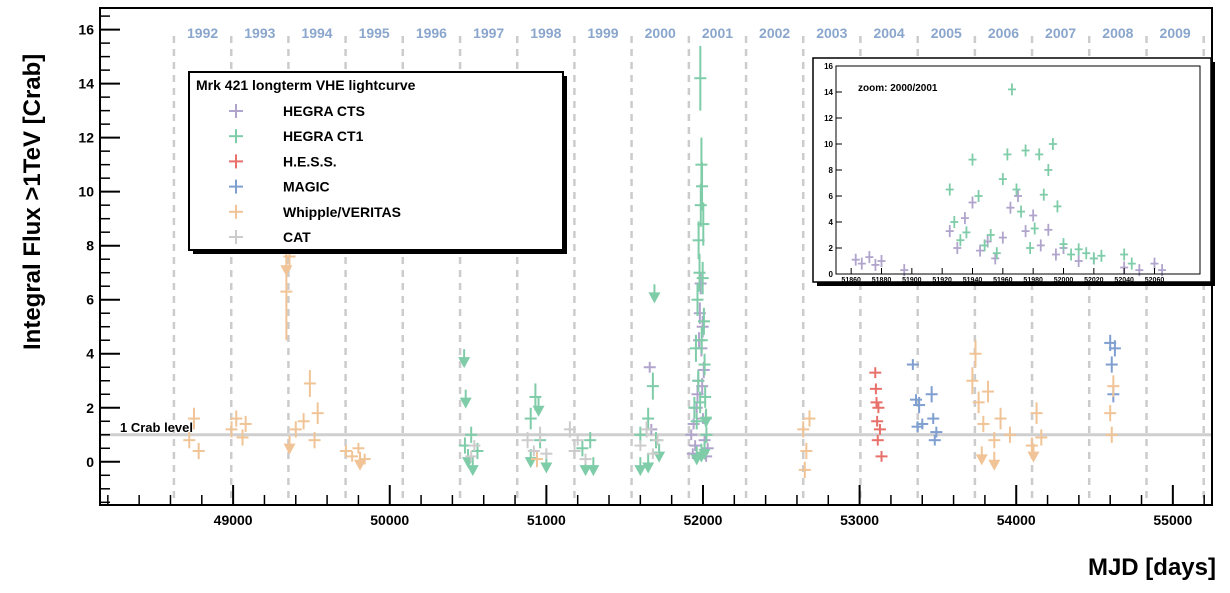 The image size is (1230, 593). Describe the element at coordinates (279, 187) in the screenshot. I see `legend-item: MAGIC` at that location.